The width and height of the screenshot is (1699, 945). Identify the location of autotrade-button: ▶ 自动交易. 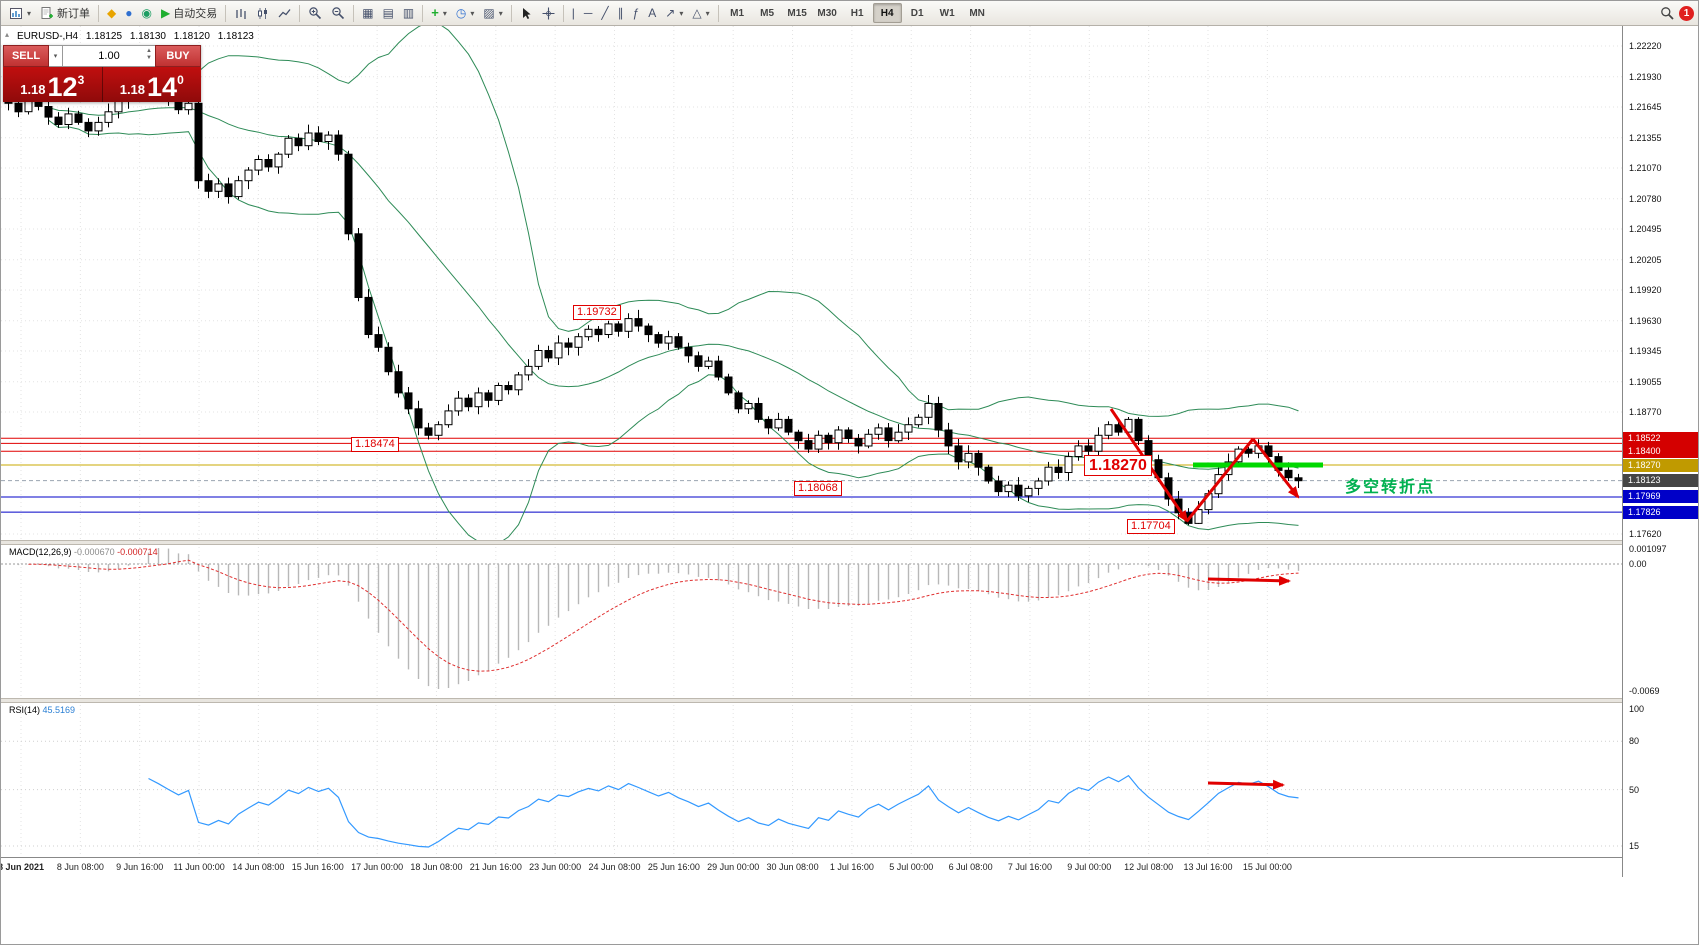
(189, 13).